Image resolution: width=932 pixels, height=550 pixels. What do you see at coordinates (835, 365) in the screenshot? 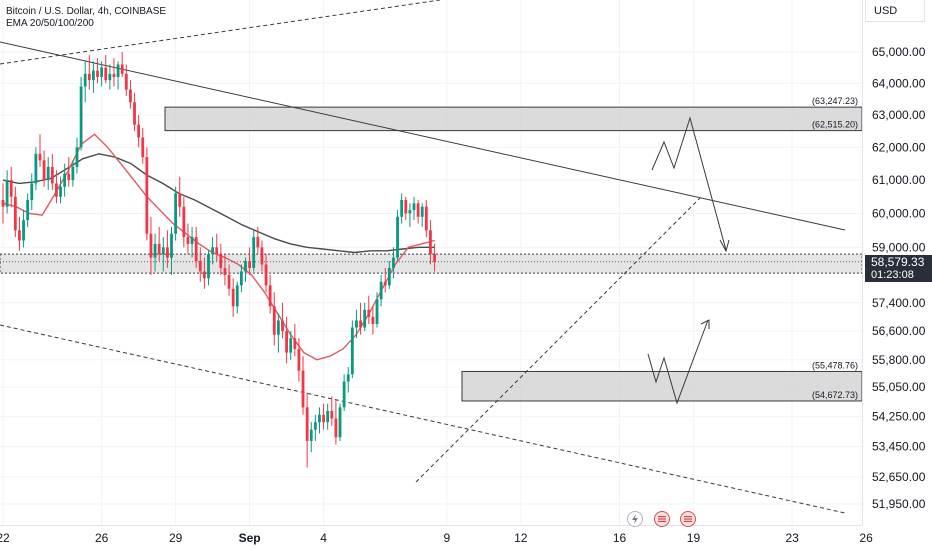
I see `zone-top-label: (55,478.76)` at bounding box center [835, 365].